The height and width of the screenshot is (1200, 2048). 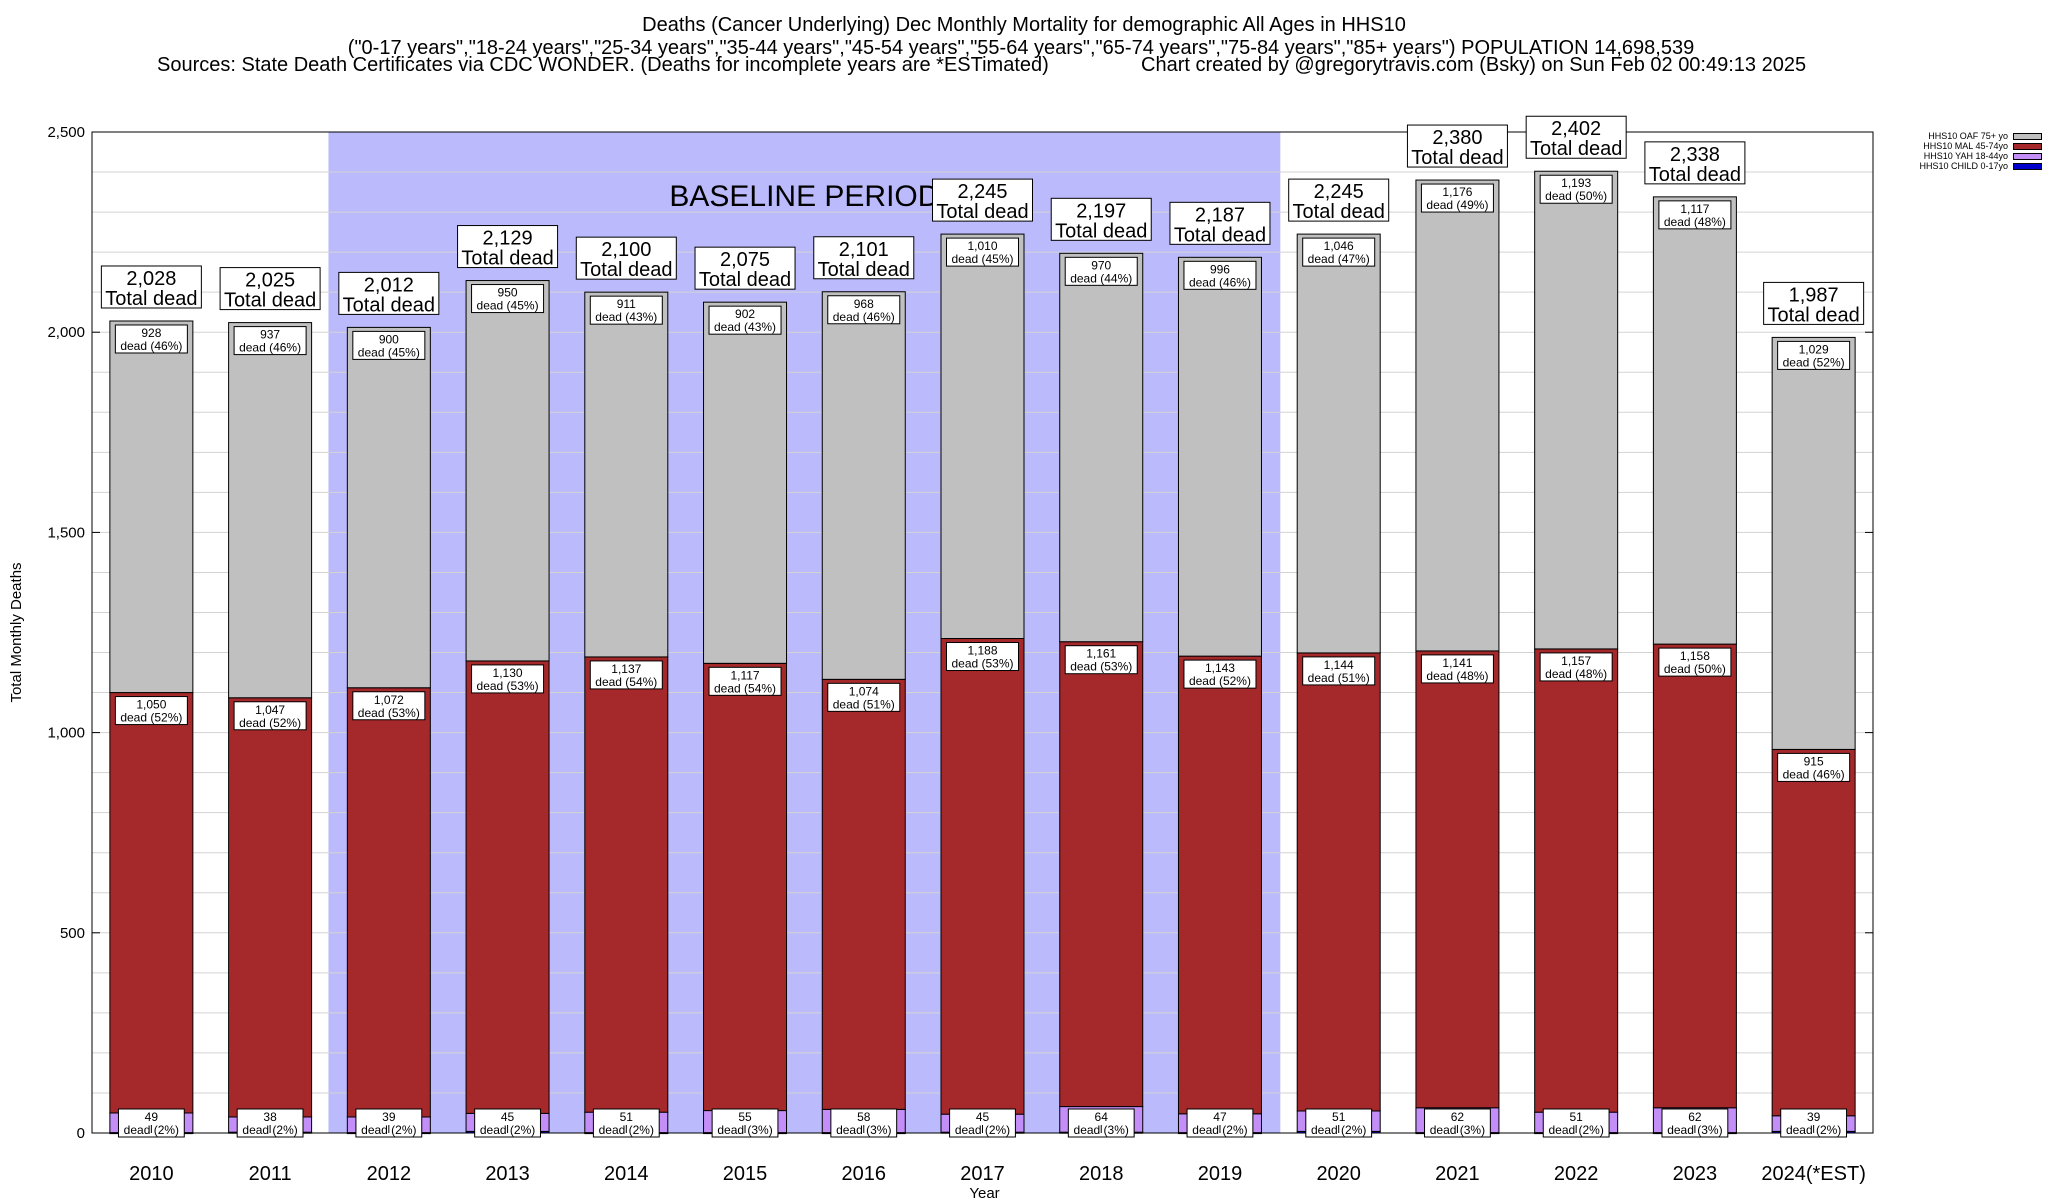 I want to click on total-caption-2023: Total dead, so click(x=1695, y=175).